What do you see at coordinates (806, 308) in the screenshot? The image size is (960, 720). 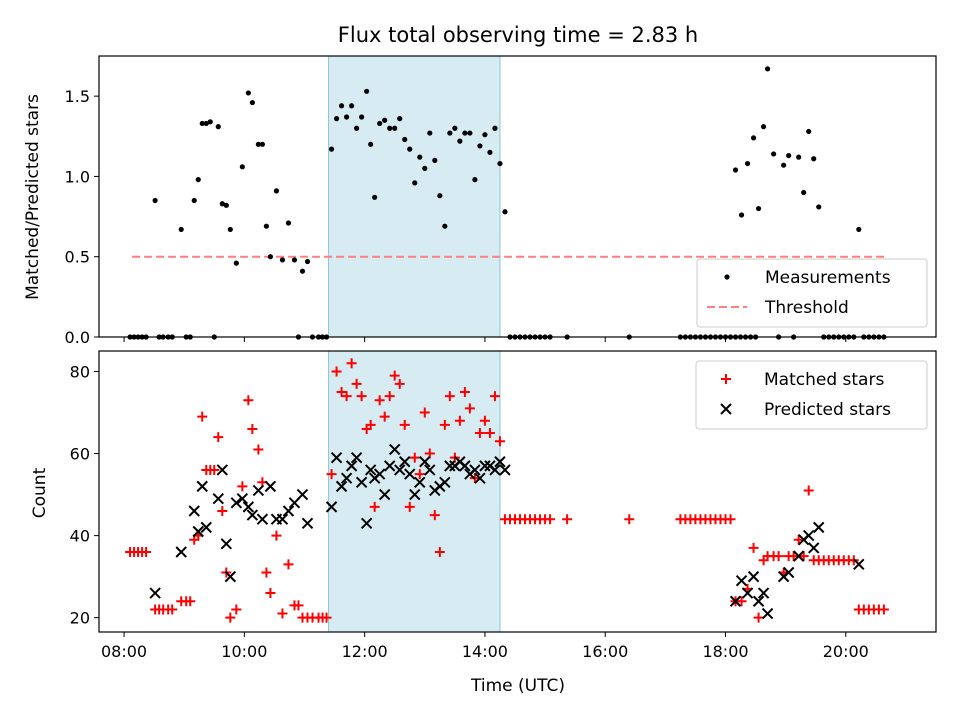 I see `legend-label: Threshold` at bounding box center [806, 308].